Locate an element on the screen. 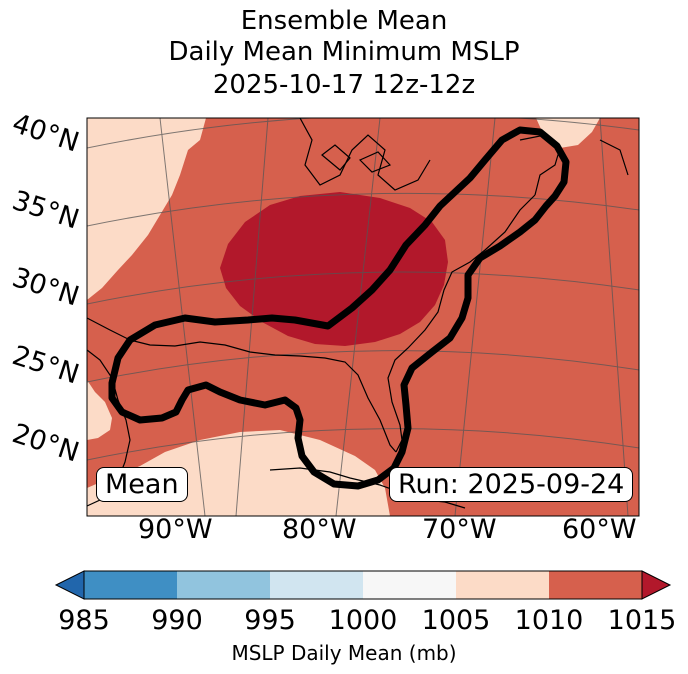 Image resolution: width=688 pixels, height=674 pixels. mean-label-box: Mean is located at coordinates (142, 484).